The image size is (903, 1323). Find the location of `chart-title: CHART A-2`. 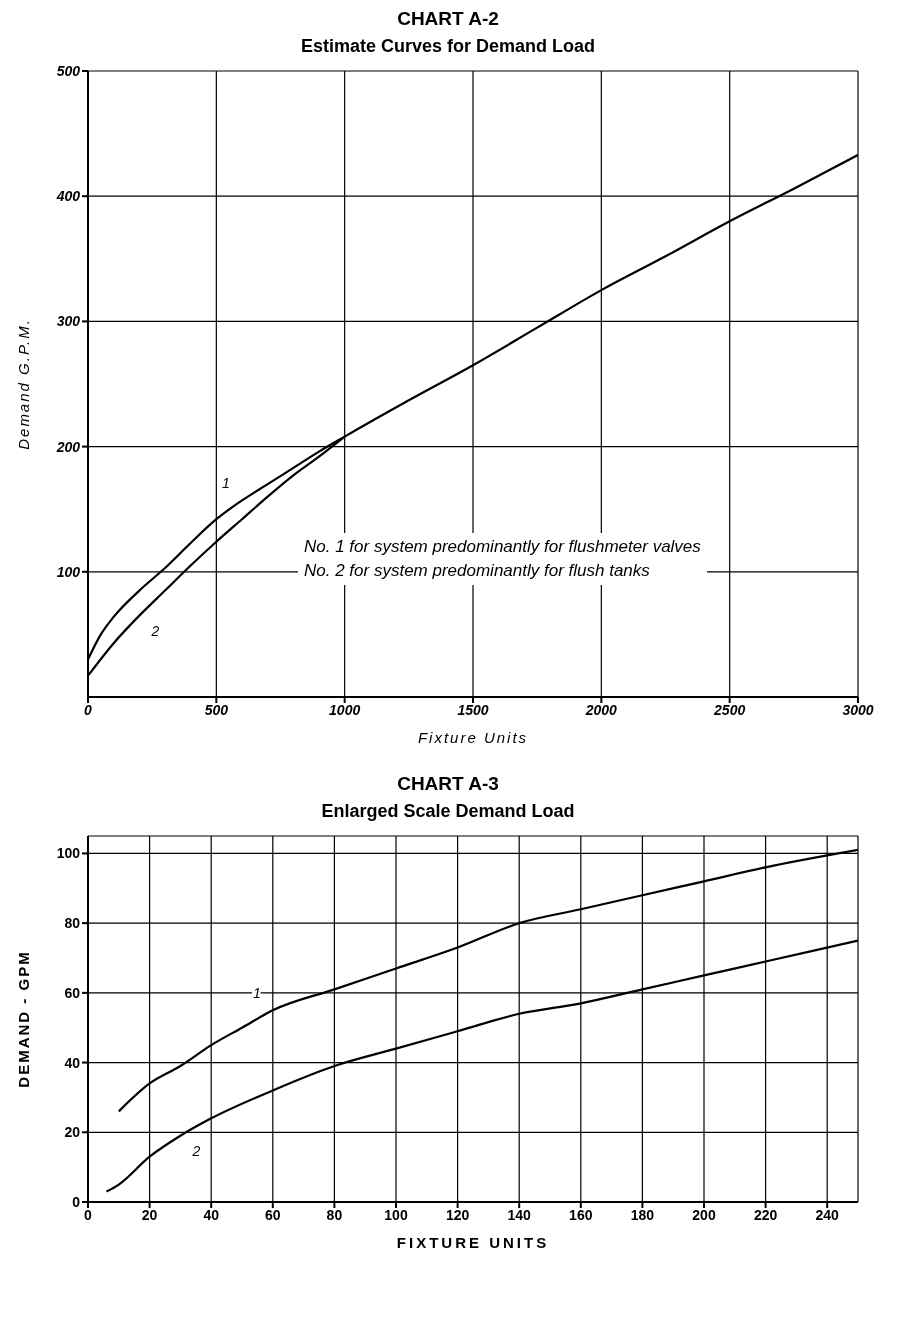

chart-title: CHART A-2 is located at coordinates (448, 19).